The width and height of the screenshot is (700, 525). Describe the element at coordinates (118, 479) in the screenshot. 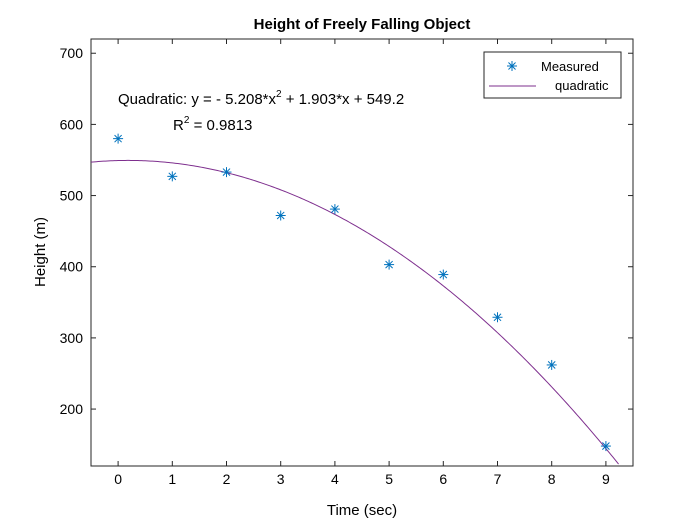

I see `x-tick-label: 0` at that location.